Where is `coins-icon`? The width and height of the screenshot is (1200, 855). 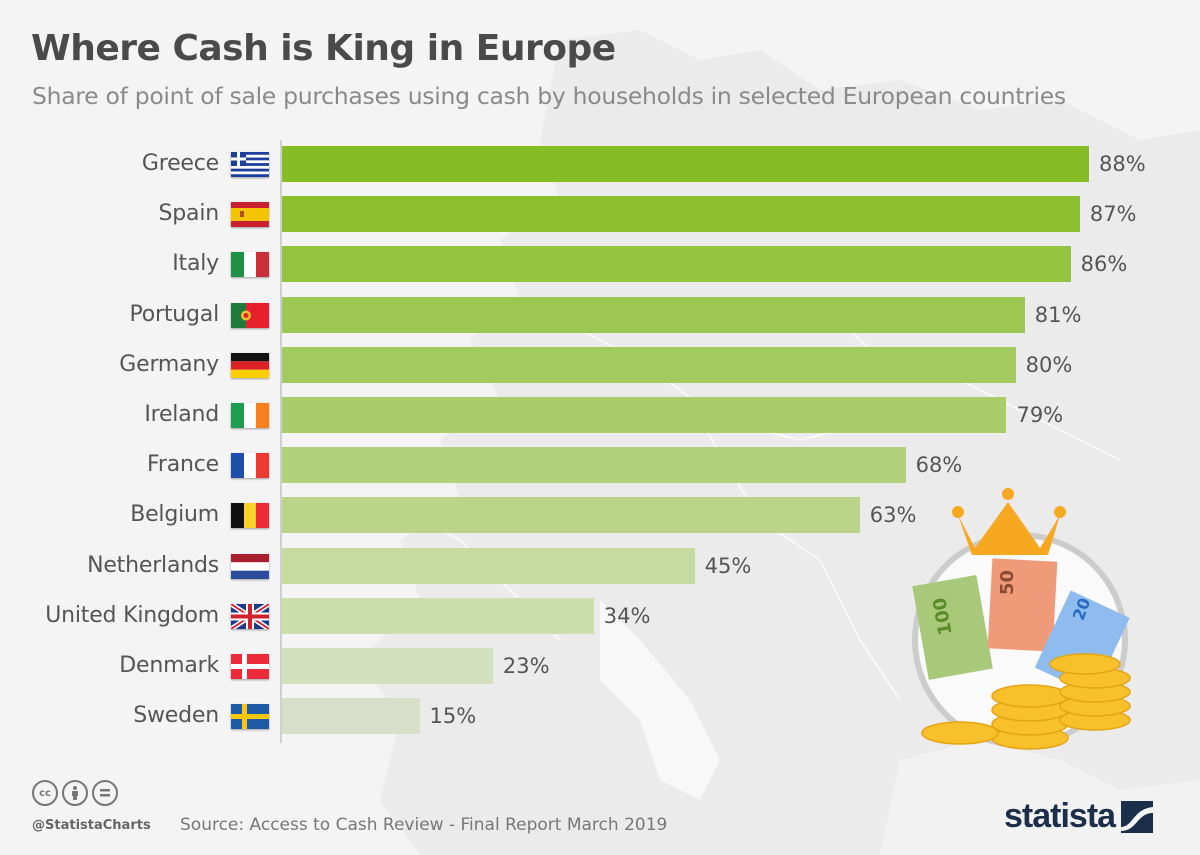
coins-icon is located at coordinates (1026, 701).